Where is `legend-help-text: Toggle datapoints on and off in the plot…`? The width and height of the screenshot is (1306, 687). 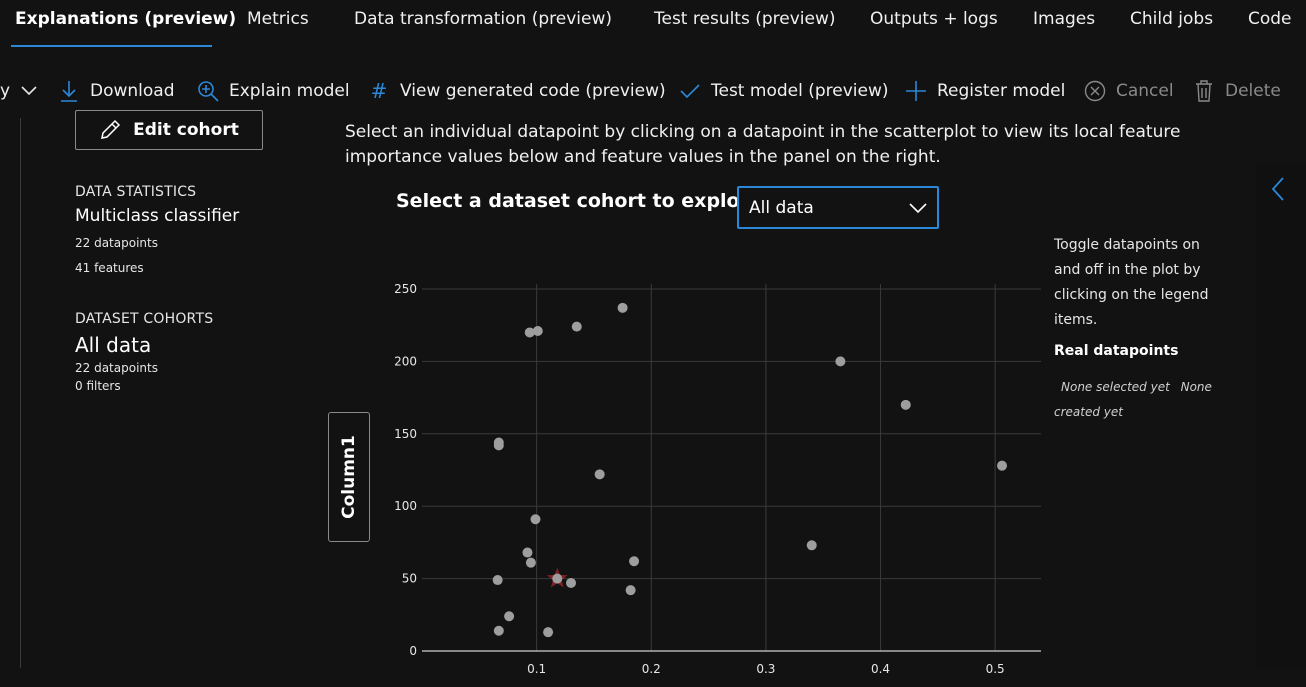 legend-help-text: Toggle datapoints on and off in the plot… is located at coordinates (1131, 282).